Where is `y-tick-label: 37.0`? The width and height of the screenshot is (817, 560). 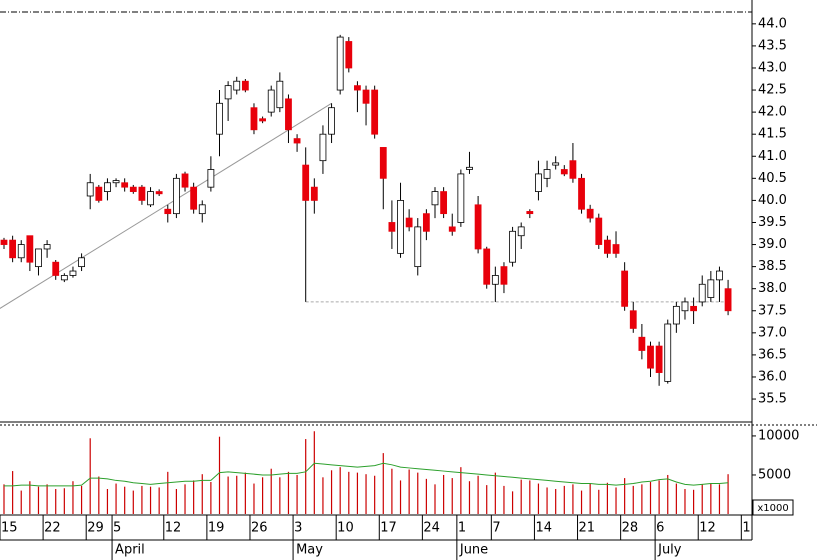
y-tick-label: 37.0 is located at coordinates (772, 332).